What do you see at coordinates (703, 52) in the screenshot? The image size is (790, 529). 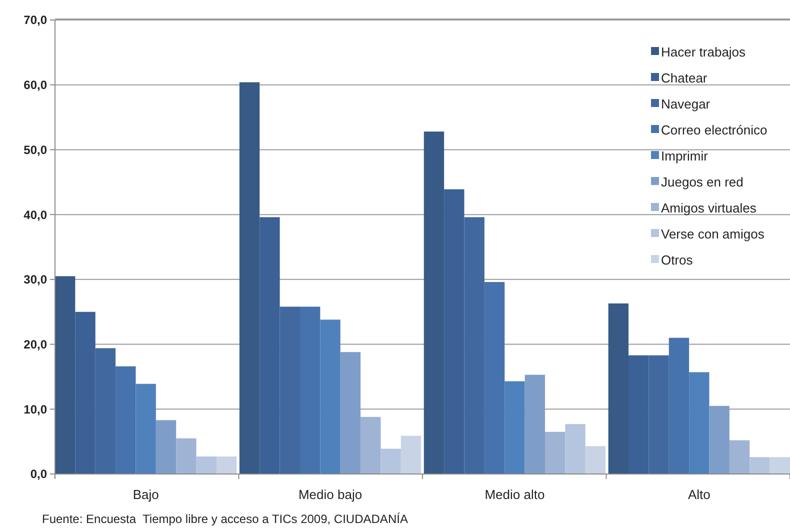 I see `legend-label: Hacer trabajos` at bounding box center [703, 52].